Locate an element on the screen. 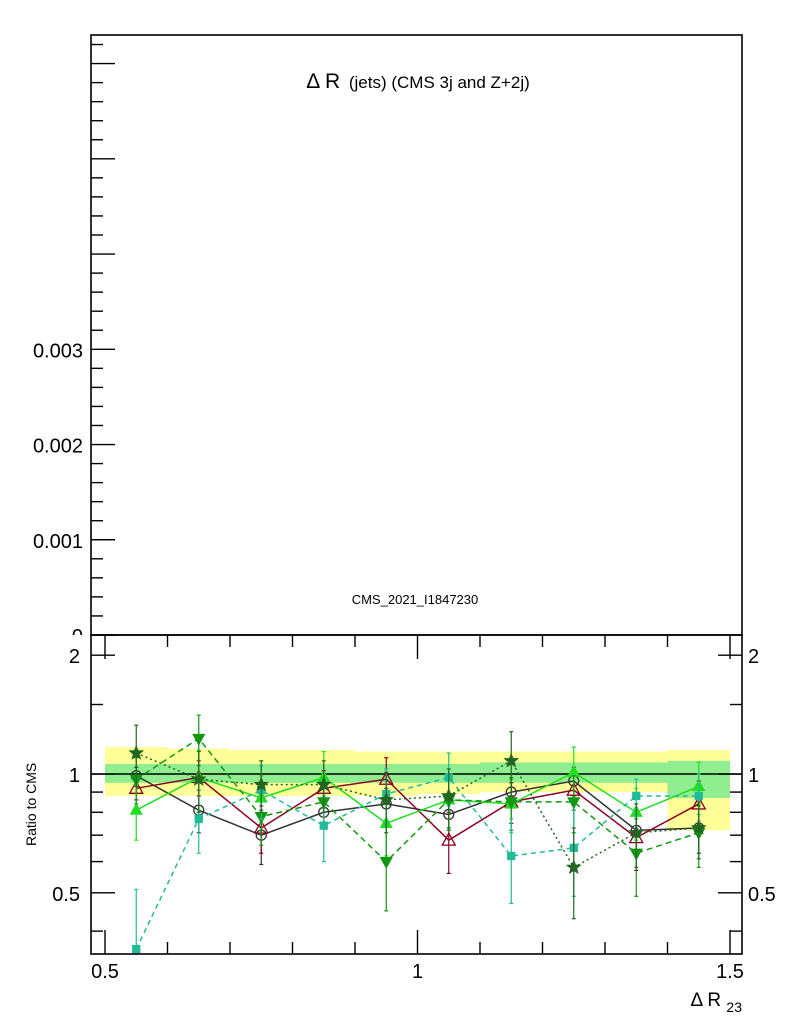 This screenshot has height=1024, width=786. x-tick-labels: 0.5 1 1.5 is located at coordinates (417, 972).